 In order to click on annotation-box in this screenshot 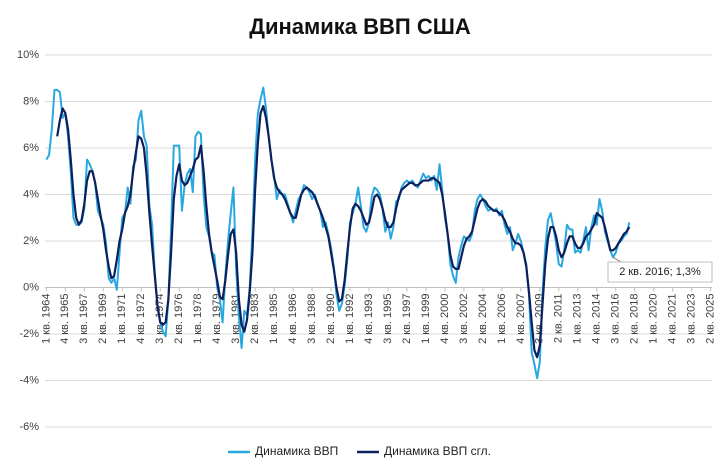, I will do `click(660, 272)`.